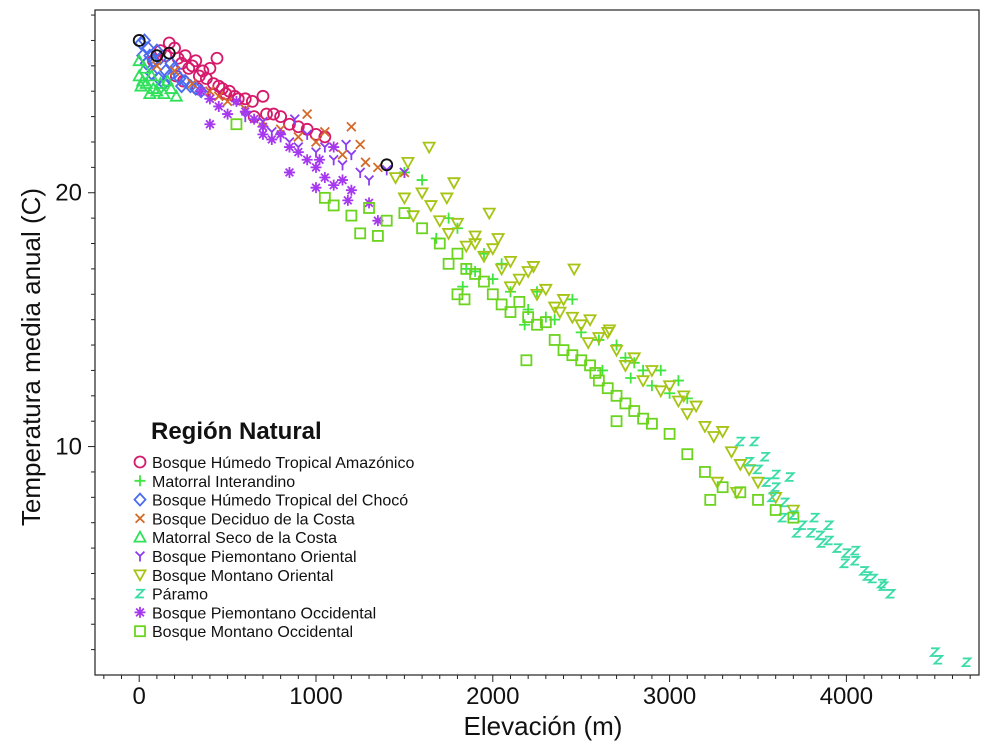 The width and height of the screenshot is (991, 746). Describe the element at coordinates (139, 696) in the screenshot. I see `x-tick-label: 0` at that location.